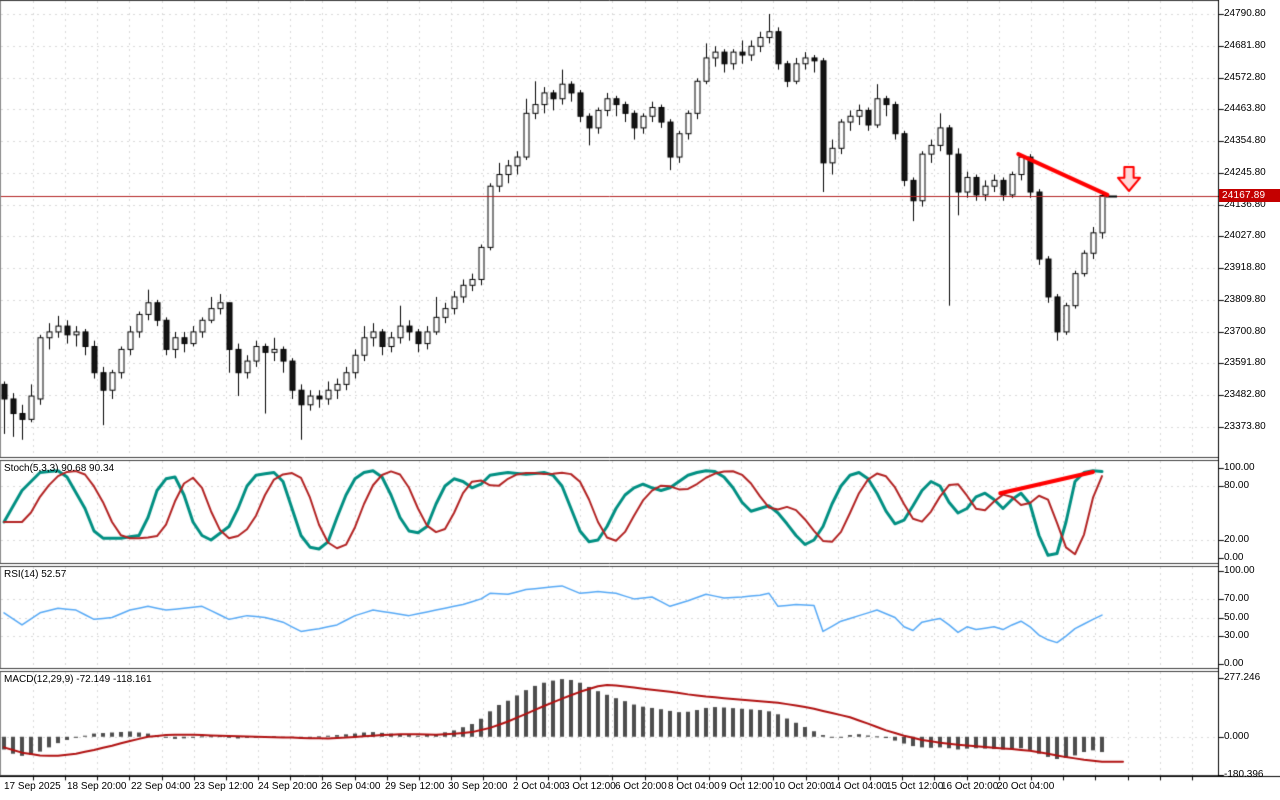 The width and height of the screenshot is (1280, 800). I want to click on time-axis-label: 9 Oct 12:00, so click(747, 786).